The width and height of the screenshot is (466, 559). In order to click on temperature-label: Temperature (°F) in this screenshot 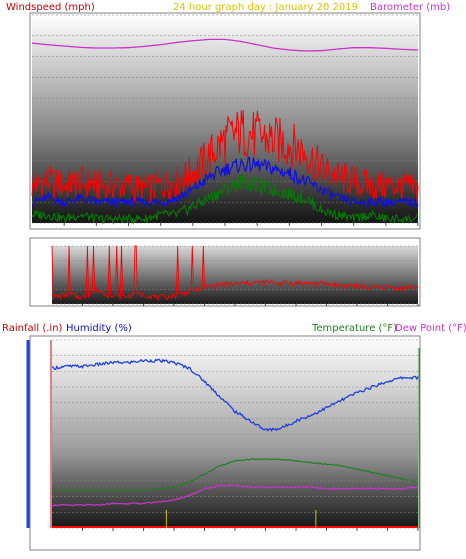, I will do `click(354, 328)`.